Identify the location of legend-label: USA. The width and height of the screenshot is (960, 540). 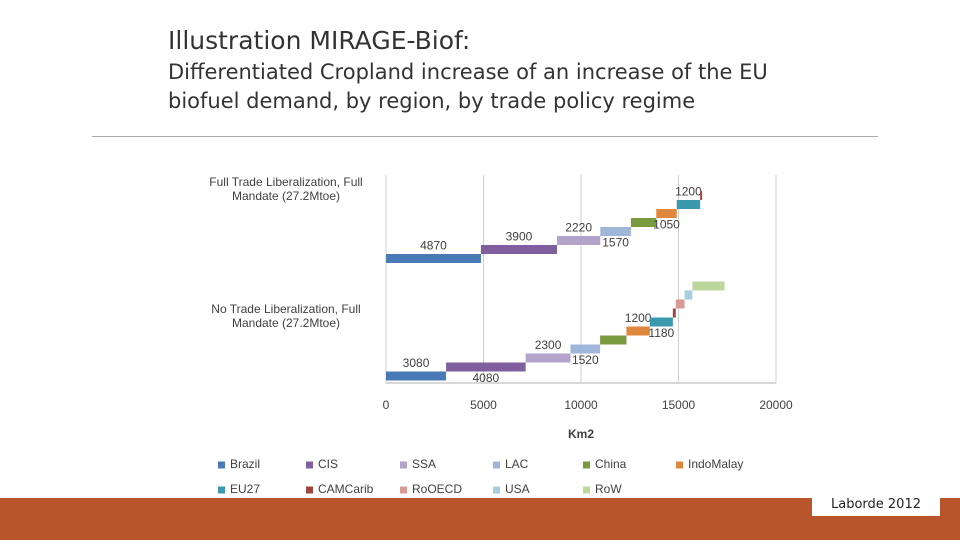
(517, 489).